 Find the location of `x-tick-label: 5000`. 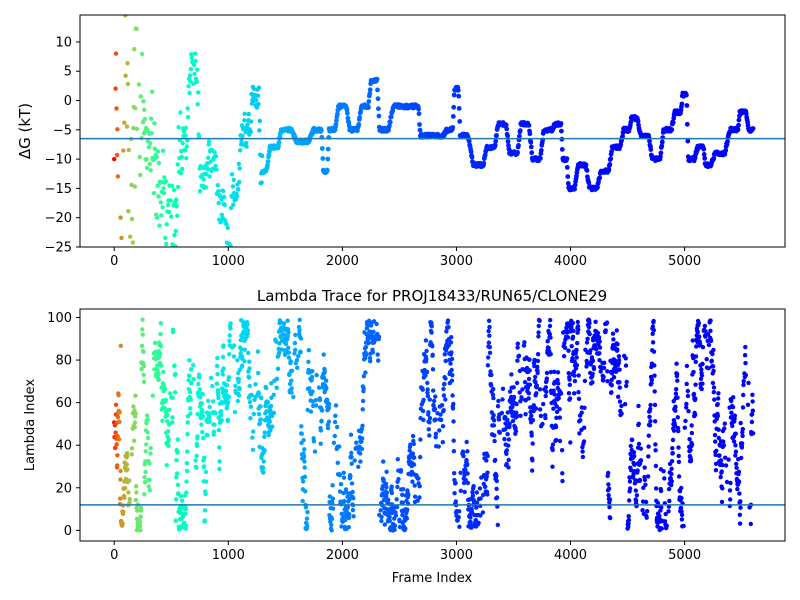

x-tick-label: 5000 is located at coordinates (684, 261).